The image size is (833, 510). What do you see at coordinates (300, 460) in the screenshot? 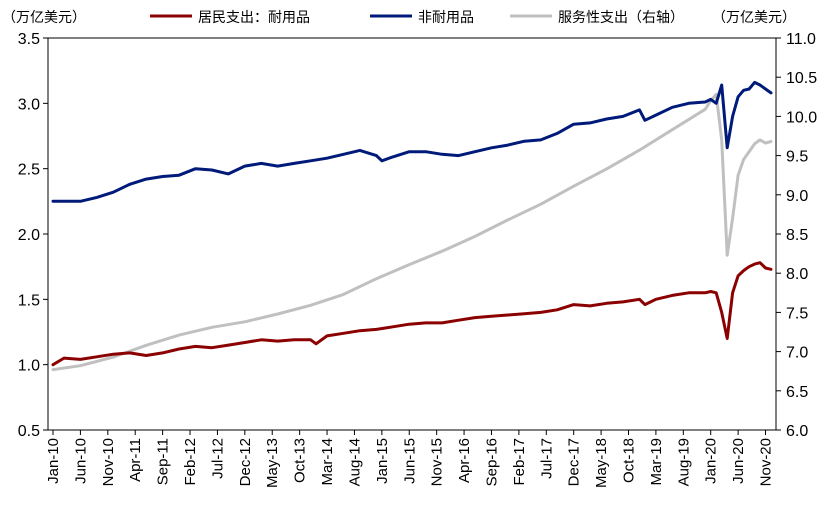
I see `x-tick-label: Oct-13` at bounding box center [300, 460].